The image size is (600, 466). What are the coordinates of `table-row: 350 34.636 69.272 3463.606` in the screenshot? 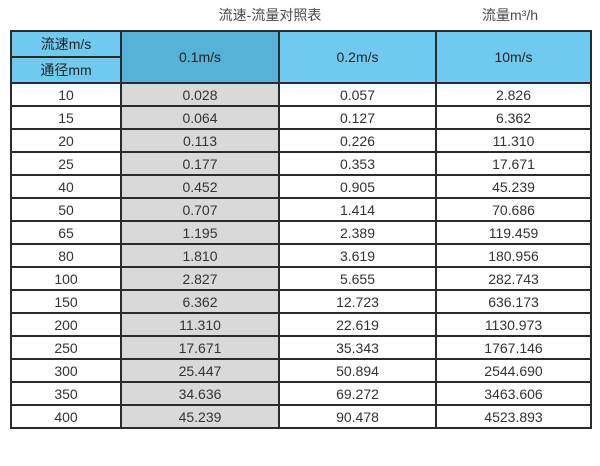 It's located at (301, 393).